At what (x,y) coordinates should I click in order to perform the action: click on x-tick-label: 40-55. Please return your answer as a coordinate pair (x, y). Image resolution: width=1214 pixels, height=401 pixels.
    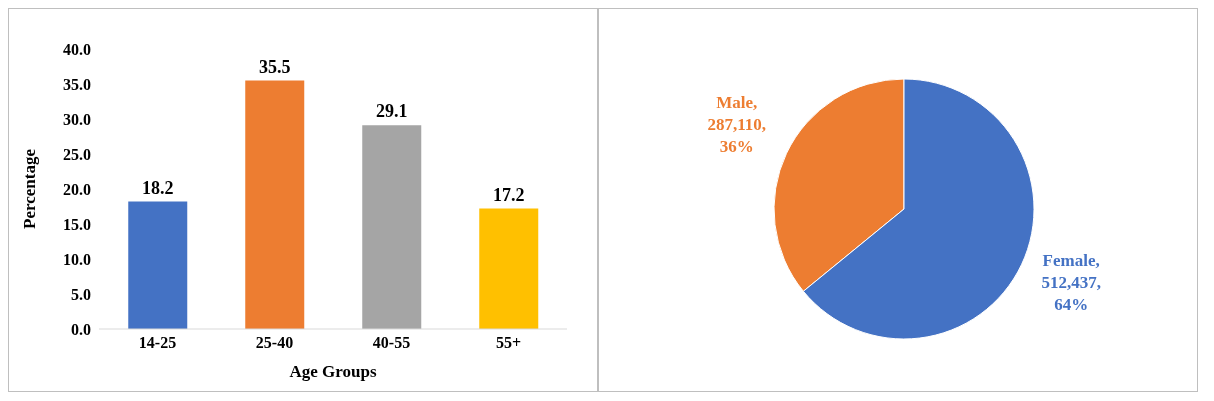
    Looking at the image, I should click on (391, 343).